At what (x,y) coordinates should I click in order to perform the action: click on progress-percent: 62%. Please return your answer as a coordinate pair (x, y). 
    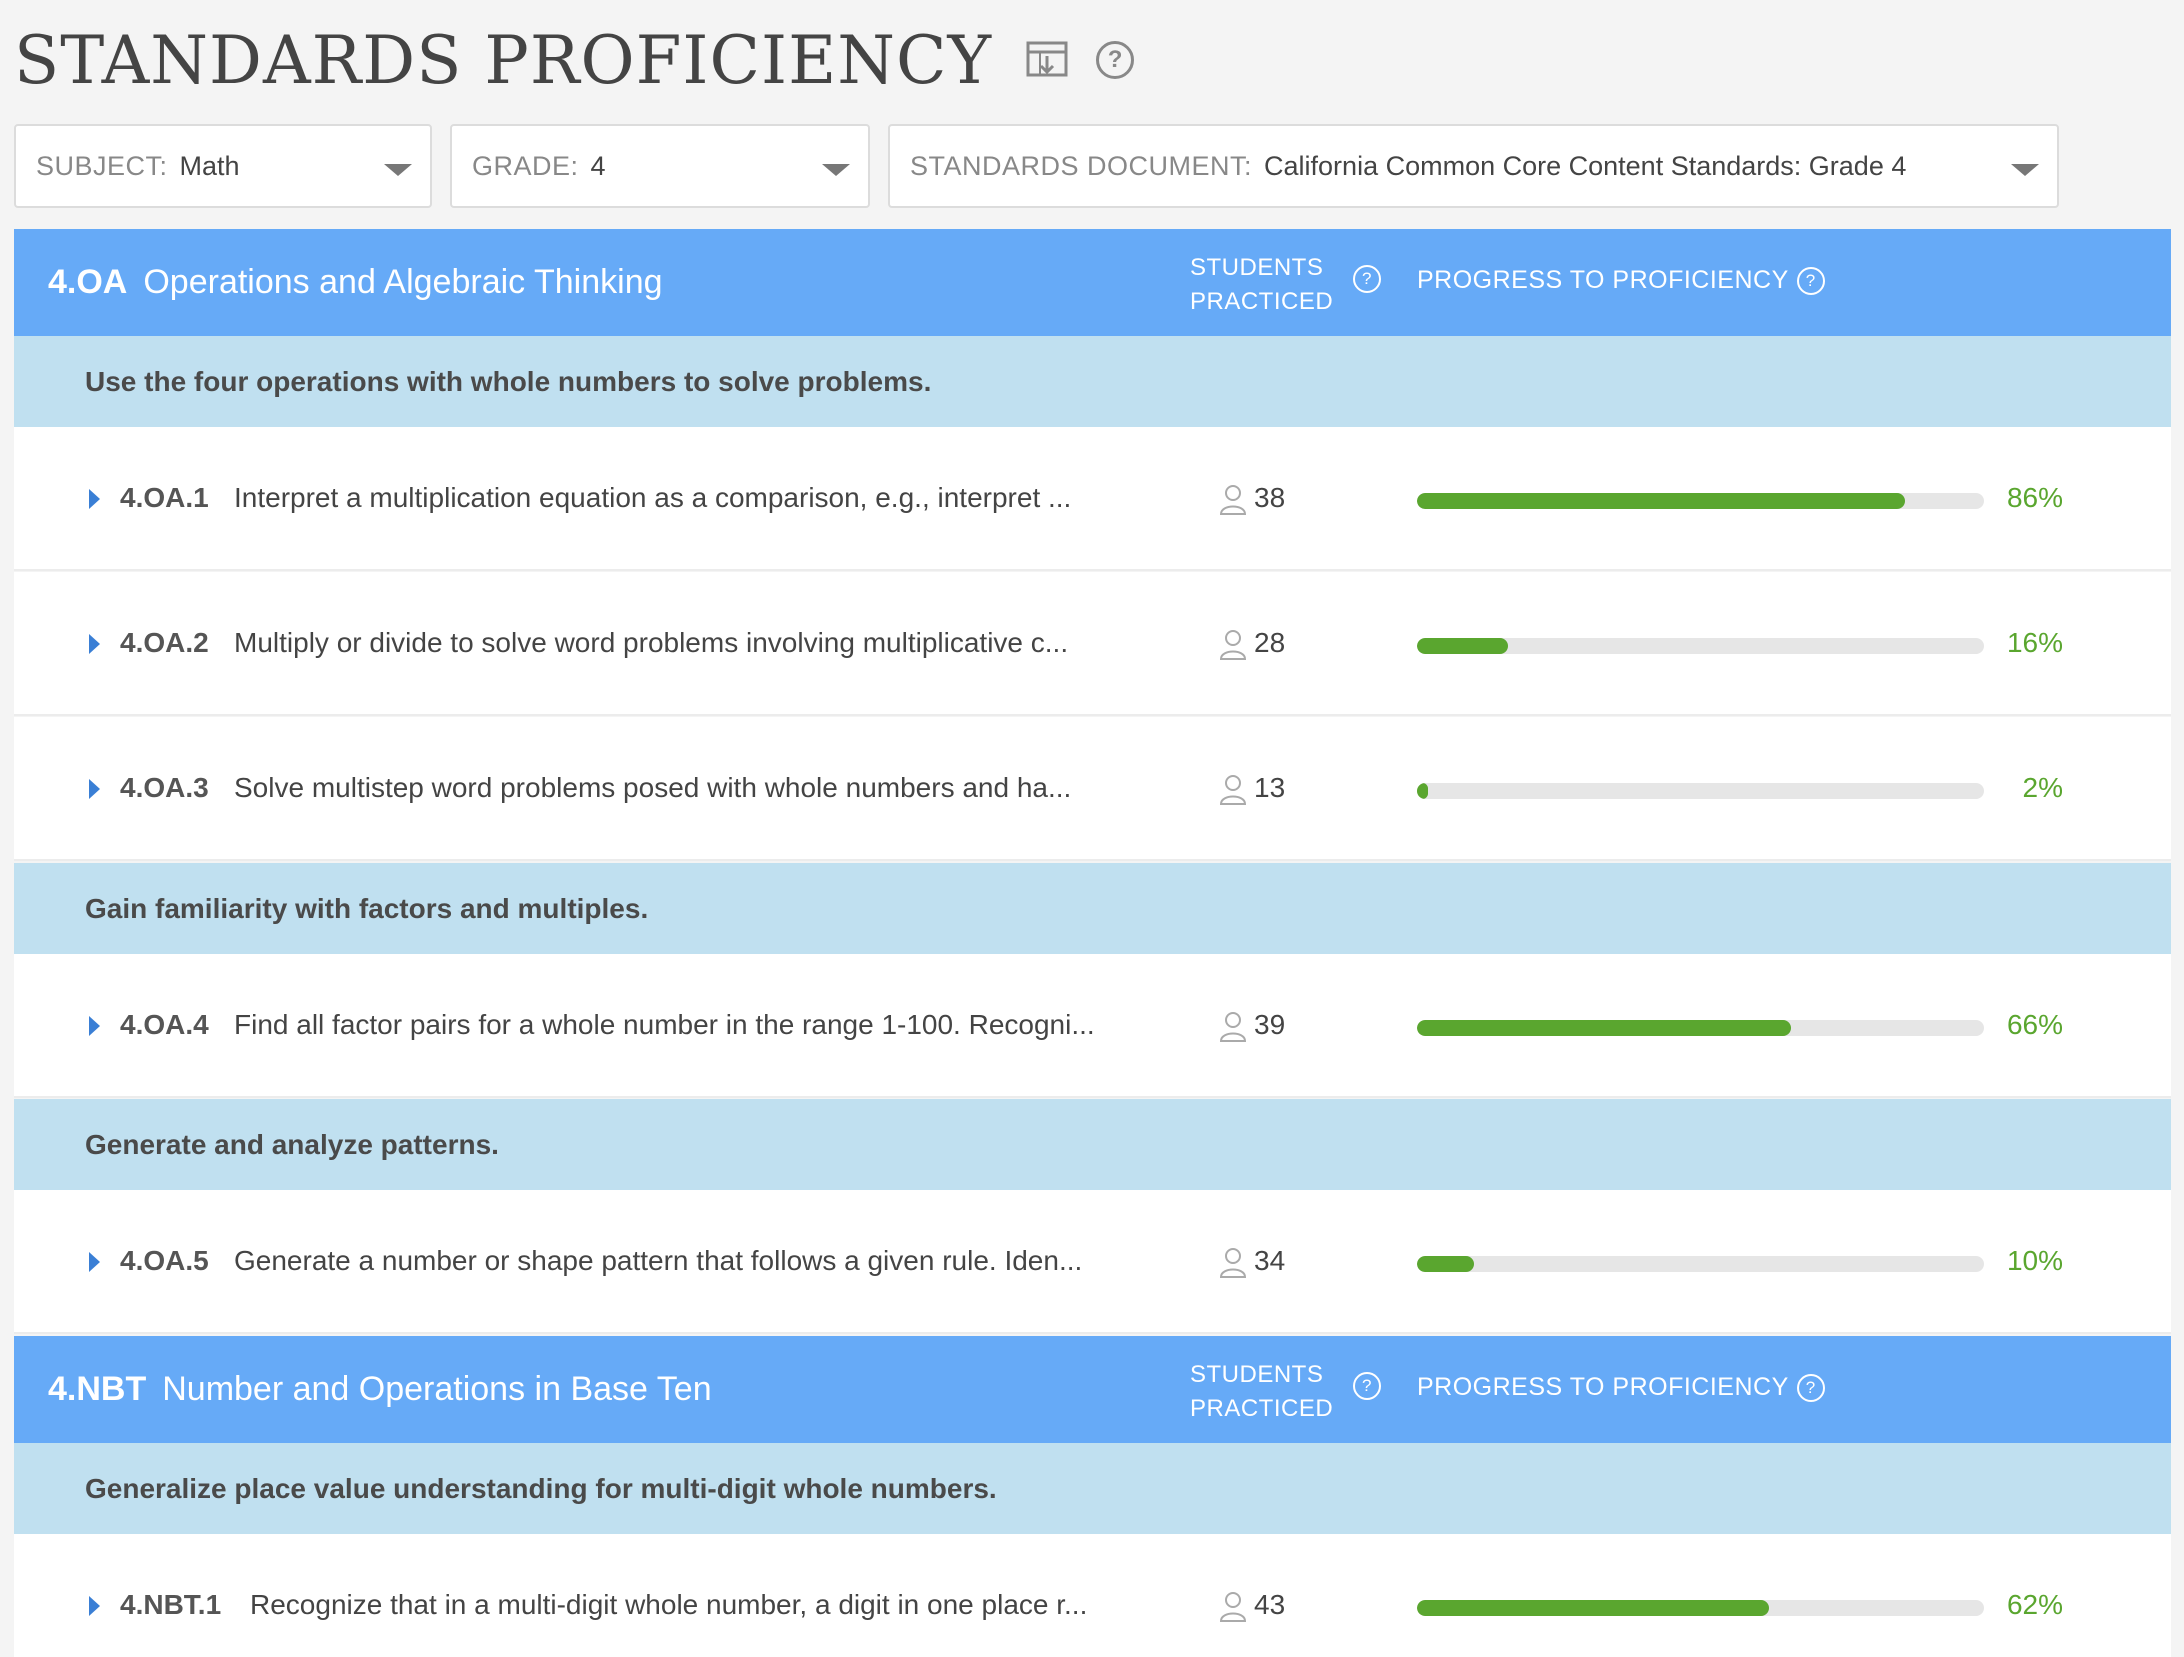
    Looking at the image, I should click on (2034, 1604).